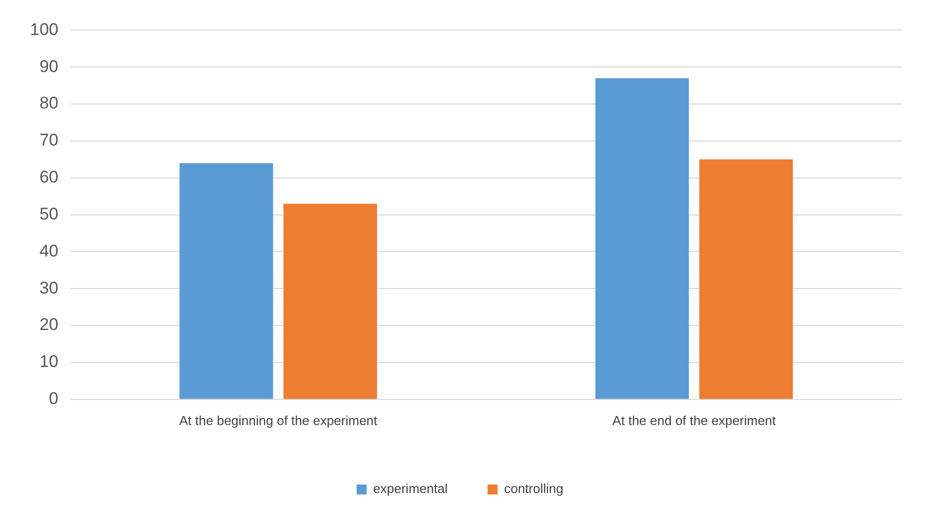 Image resolution: width=926 pixels, height=524 pixels. What do you see at coordinates (44, 29) in the screenshot?
I see `y-tick-label: 100` at bounding box center [44, 29].